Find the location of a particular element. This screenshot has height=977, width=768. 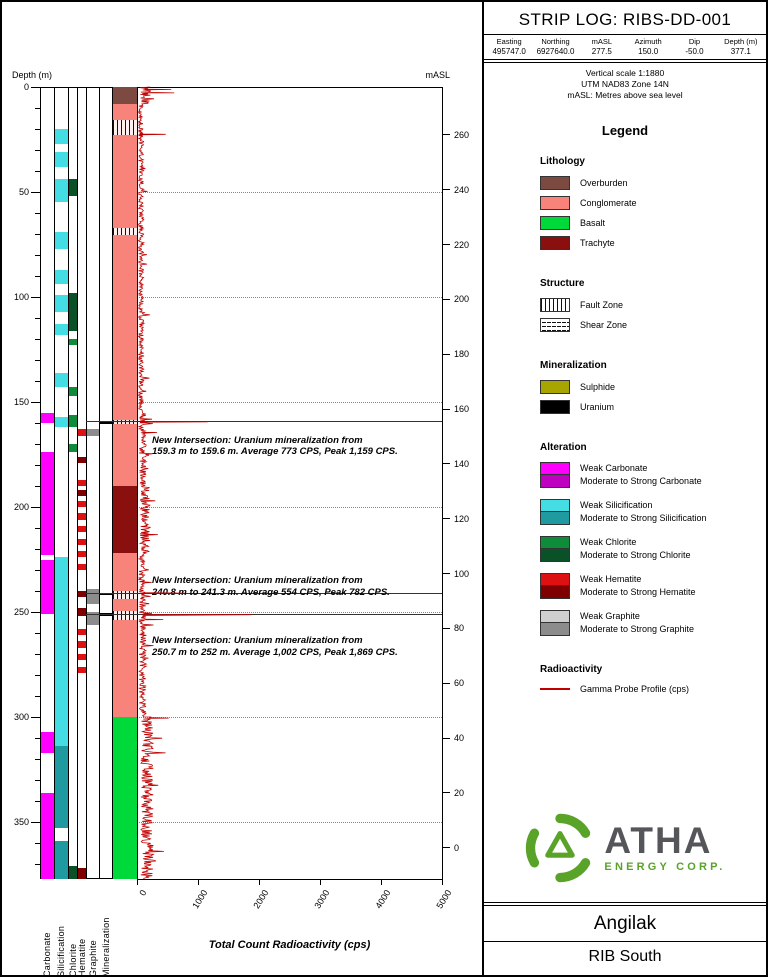

logo-subtext: ENERGY CORP. is located at coordinates (665, 867).